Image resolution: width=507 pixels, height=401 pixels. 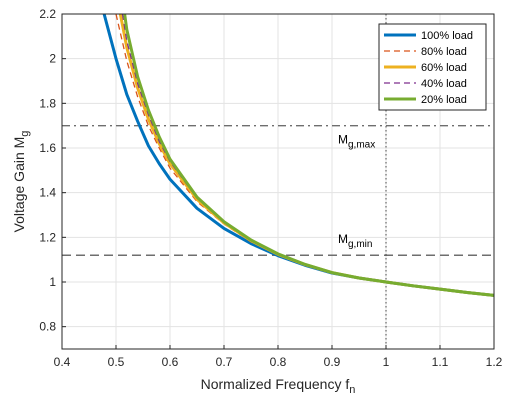 What do you see at coordinates (52, 59) in the screenshot?
I see `y-tick-label: 2` at bounding box center [52, 59].